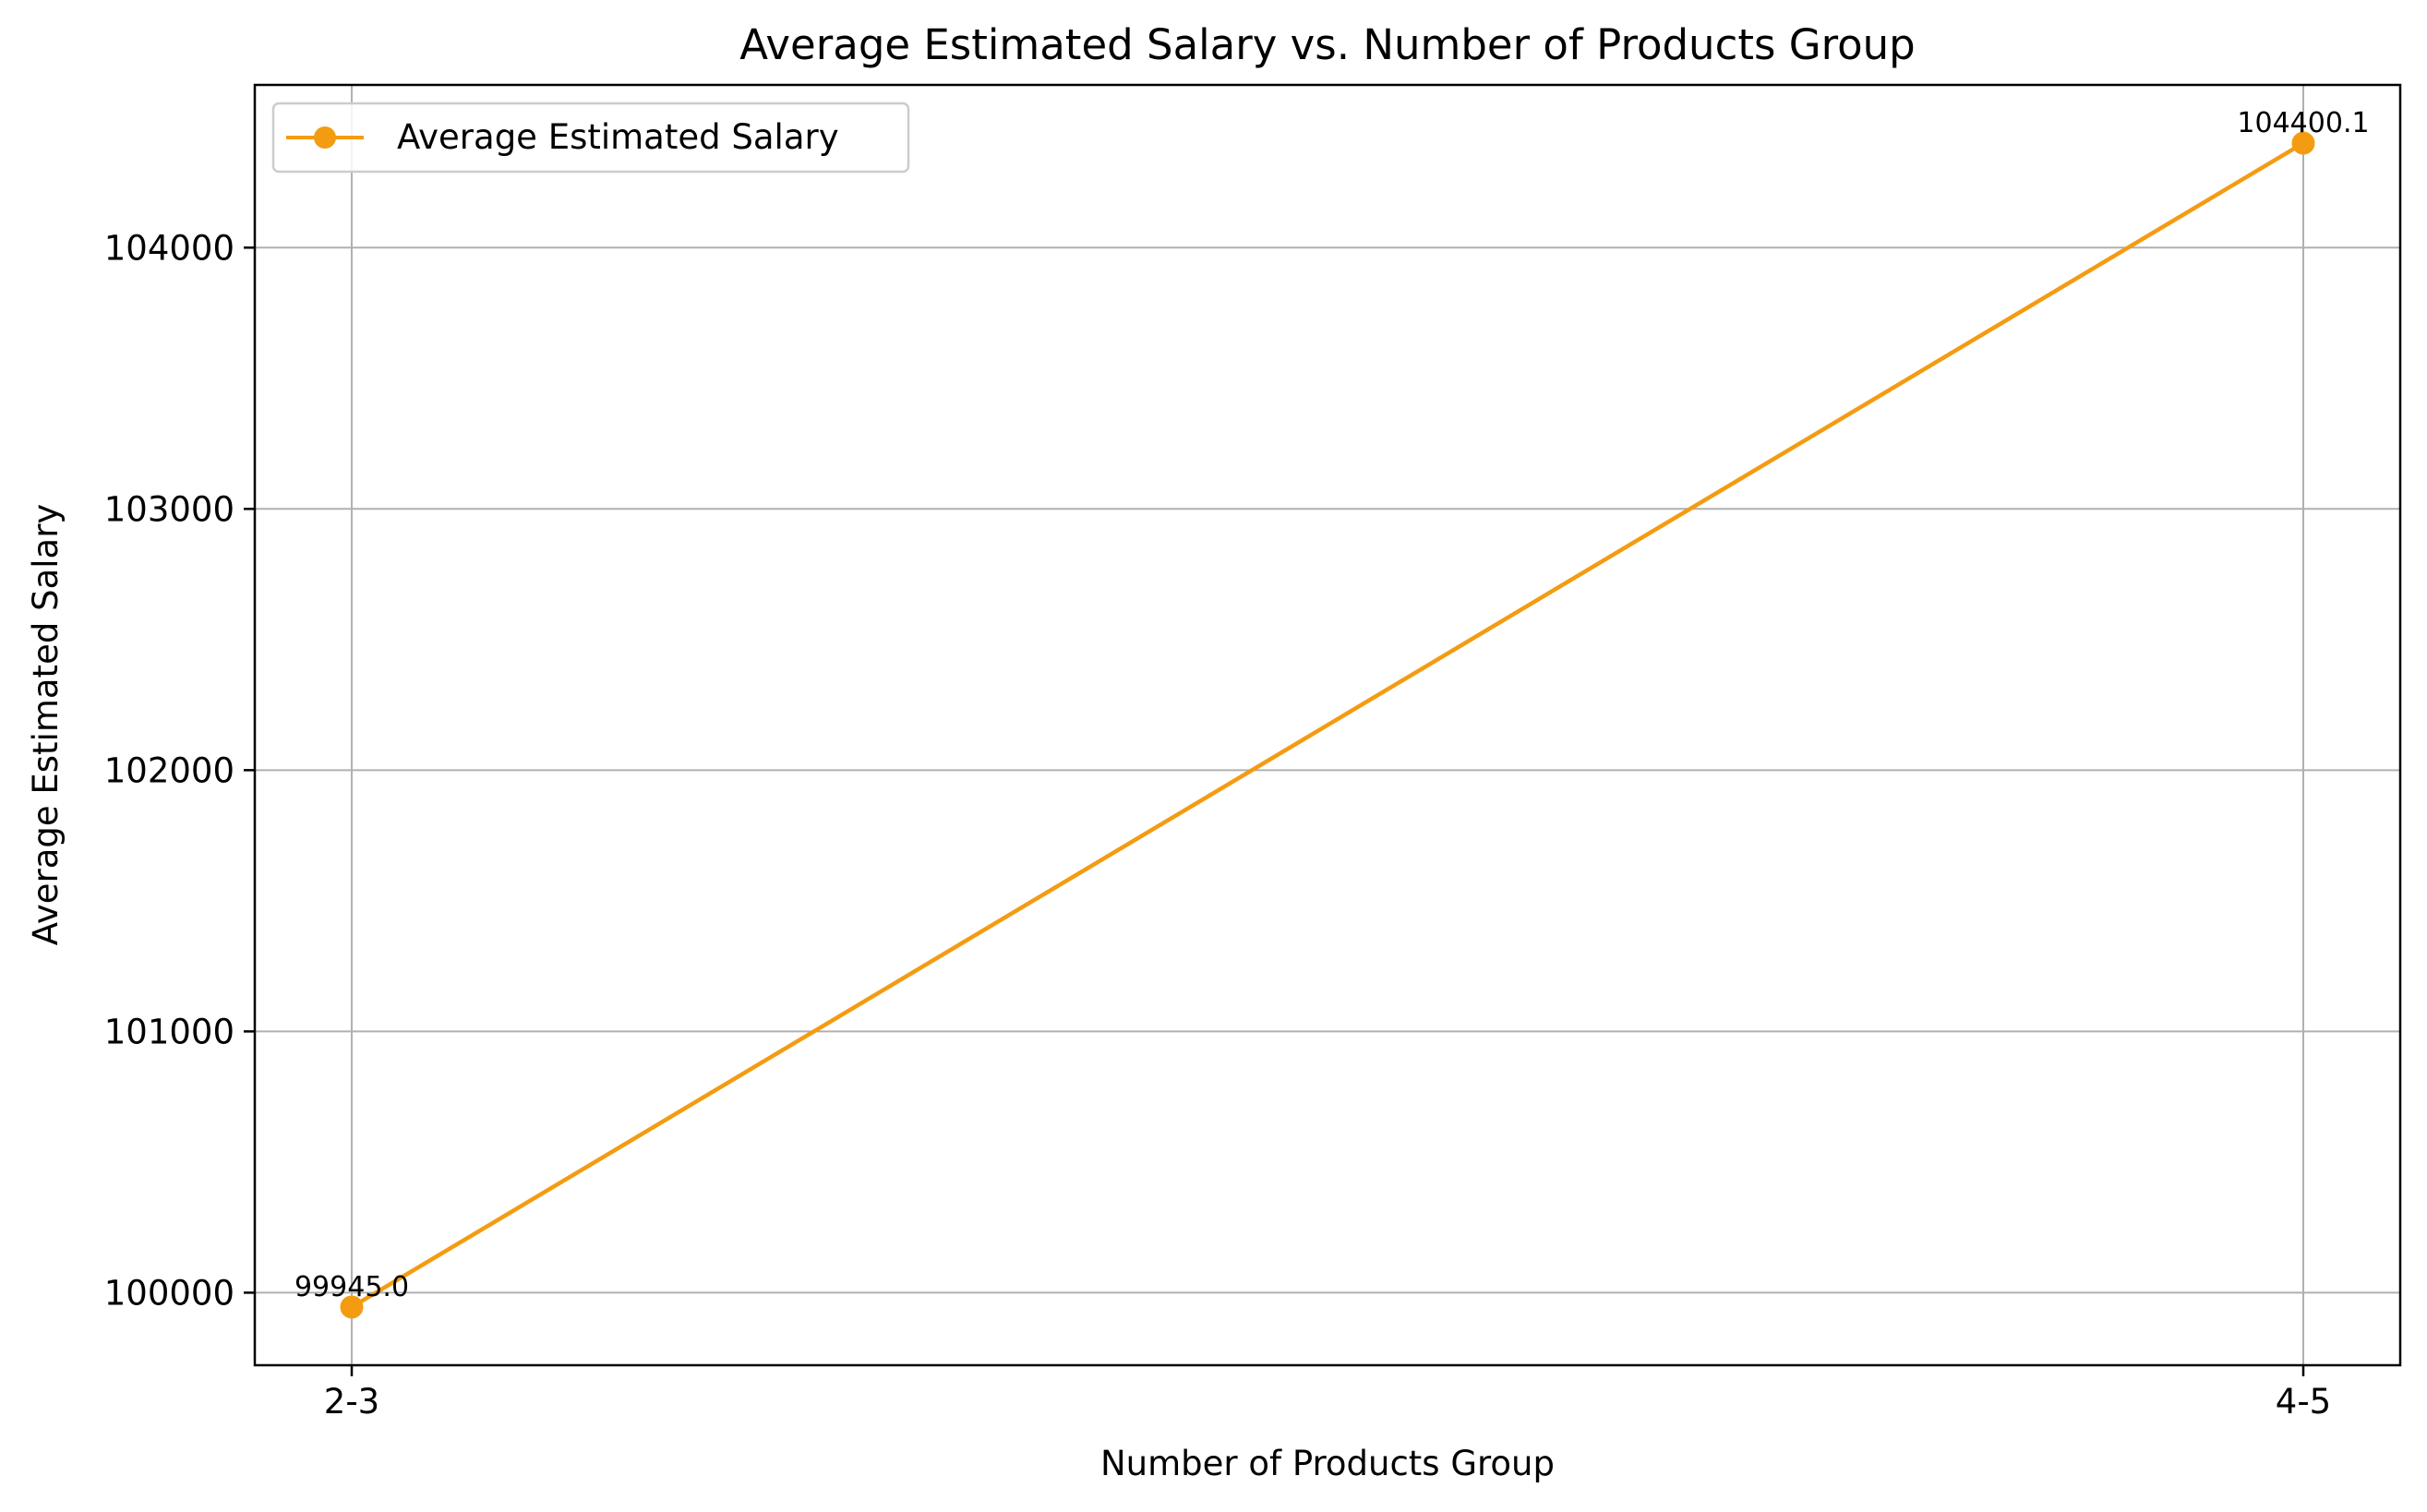 The height and width of the screenshot is (1512, 2427). Describe the element at coordinates (325, 137) in the screenshot. I see `legend-marker-swatch` at that location.